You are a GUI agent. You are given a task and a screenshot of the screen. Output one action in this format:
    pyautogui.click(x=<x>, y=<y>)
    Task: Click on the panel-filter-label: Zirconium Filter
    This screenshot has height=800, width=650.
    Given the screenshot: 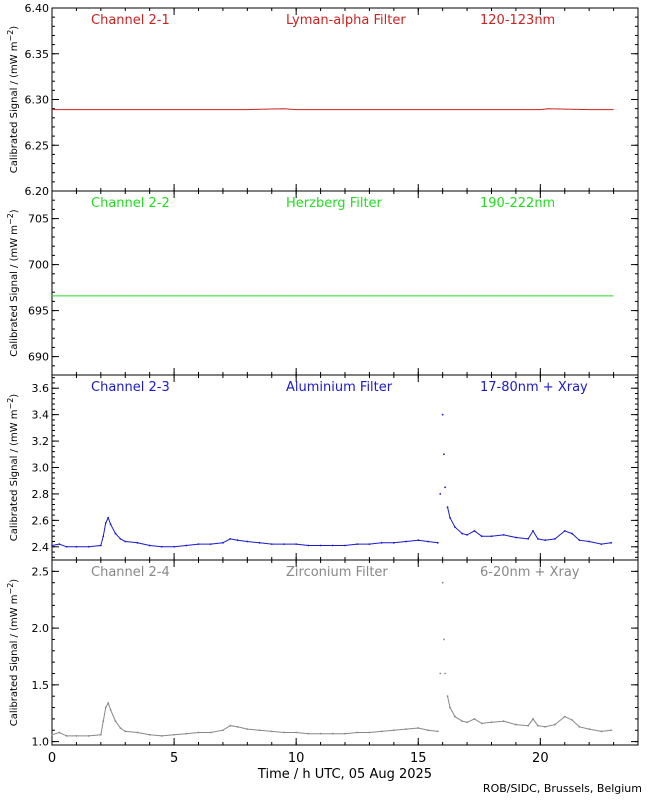 What is the action you would take?
    pyautogui.click(x=337, y=572)
    